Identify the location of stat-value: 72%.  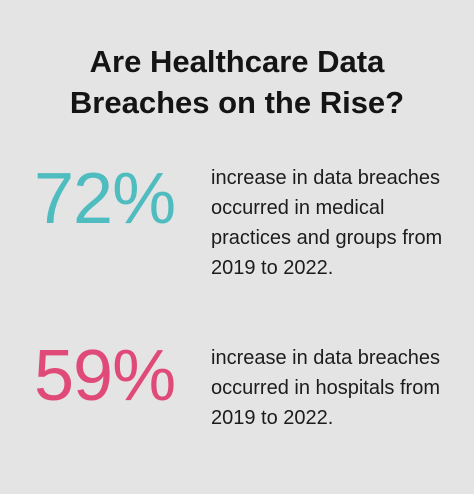
(105, 199).